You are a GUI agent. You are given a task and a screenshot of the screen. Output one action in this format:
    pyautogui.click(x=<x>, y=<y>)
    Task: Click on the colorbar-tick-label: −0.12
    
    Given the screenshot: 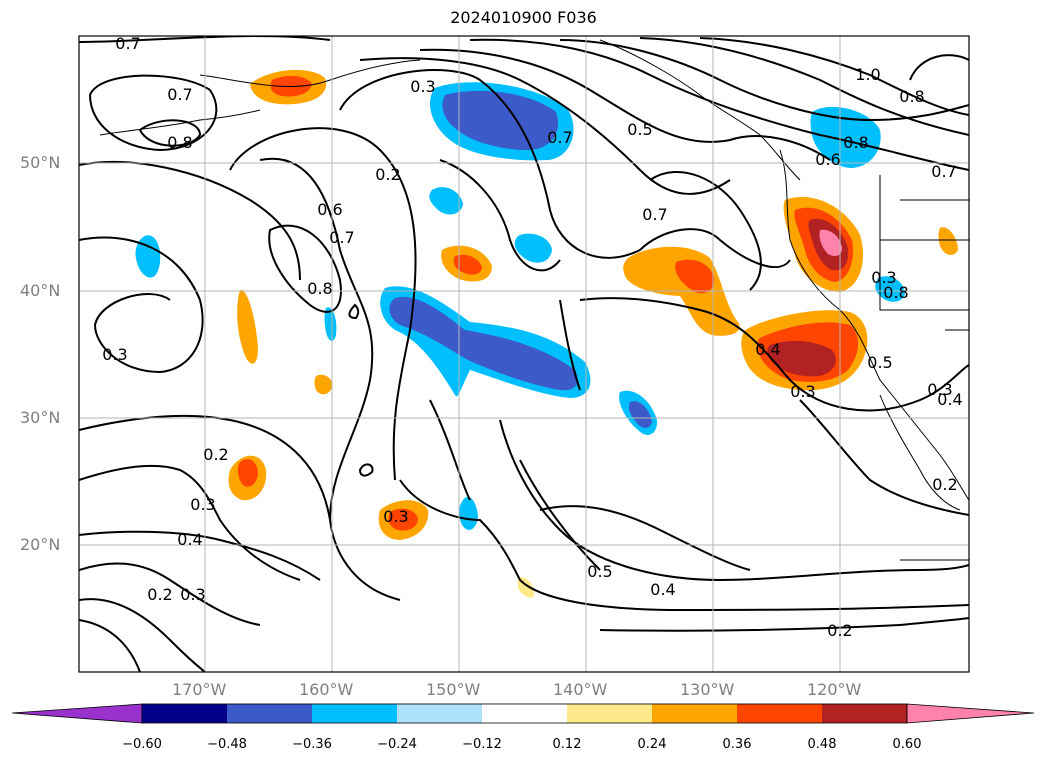 What is the action you would take?
    pyautogui.click(x=482, y=744)
    